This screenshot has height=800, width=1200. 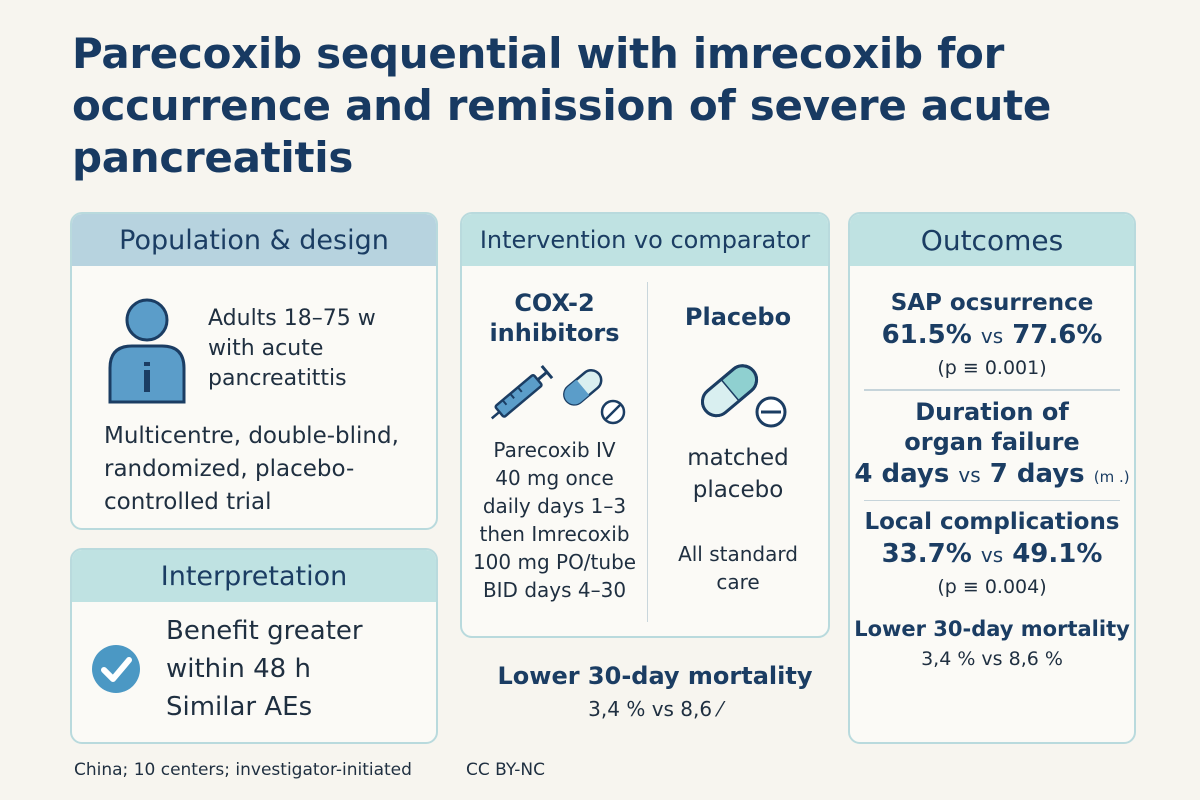 What do you see at coordinates (738, 474) in the screenshot?
I see `placebo-description: matched placebo` at bounding box center [738, 474].